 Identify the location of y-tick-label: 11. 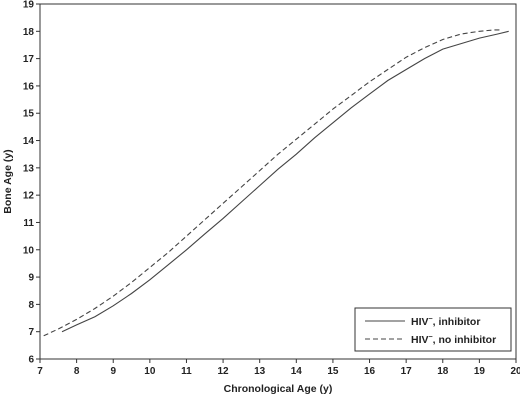
(28, 223).